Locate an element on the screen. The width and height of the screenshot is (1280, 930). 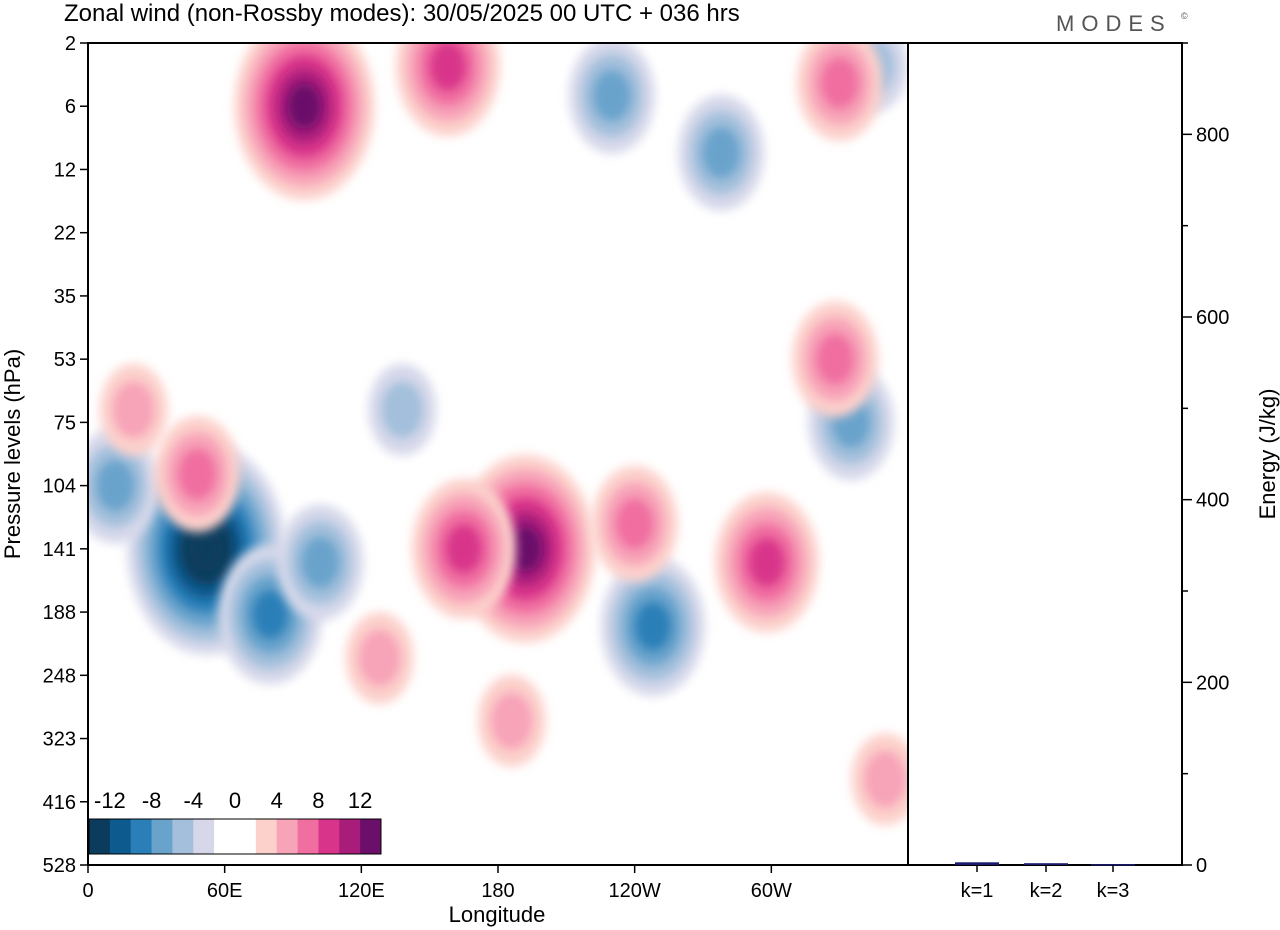
y-tick-label: 323 is located at coordinates (59, 740).